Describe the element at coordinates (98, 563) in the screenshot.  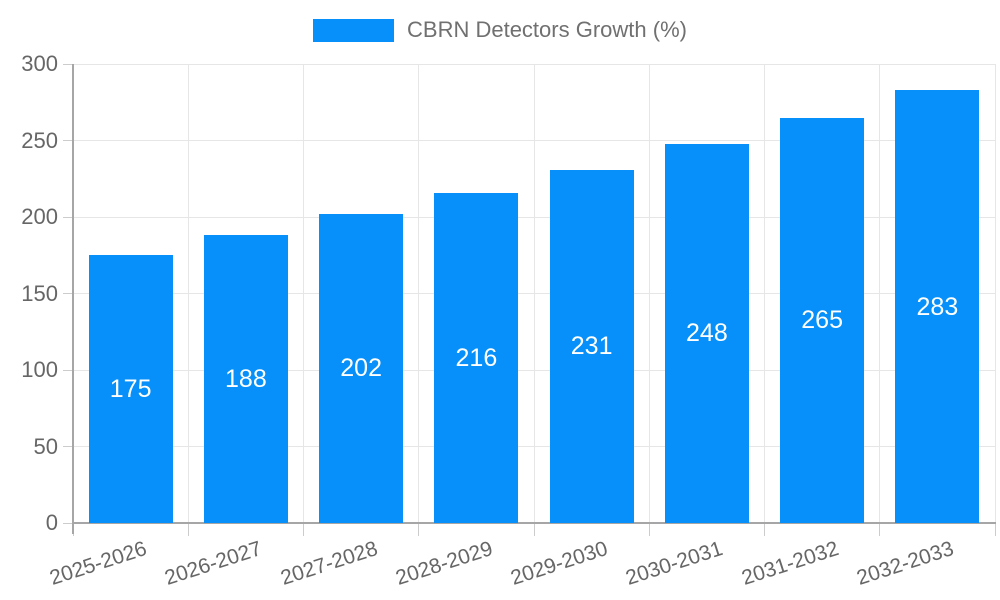
I see `x-tick-label: 2025-2026` at that location.